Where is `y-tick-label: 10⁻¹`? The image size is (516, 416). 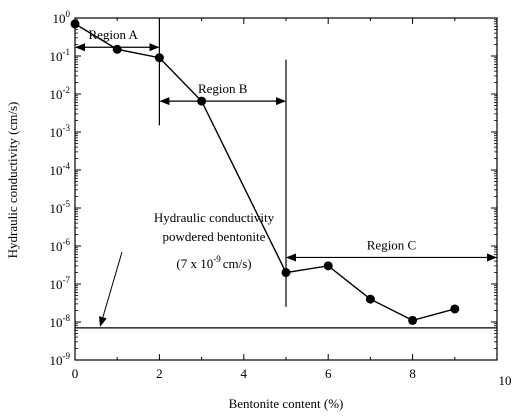
y-tick-label: 10⁻¹ is located at coordinates (60, 55).